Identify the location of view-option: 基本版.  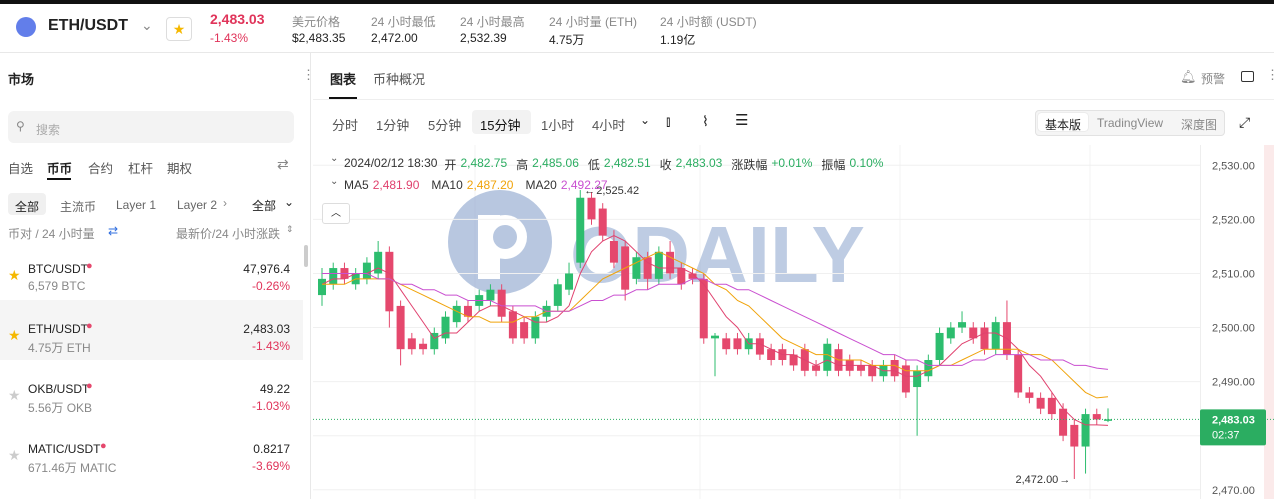
(1063, 125).